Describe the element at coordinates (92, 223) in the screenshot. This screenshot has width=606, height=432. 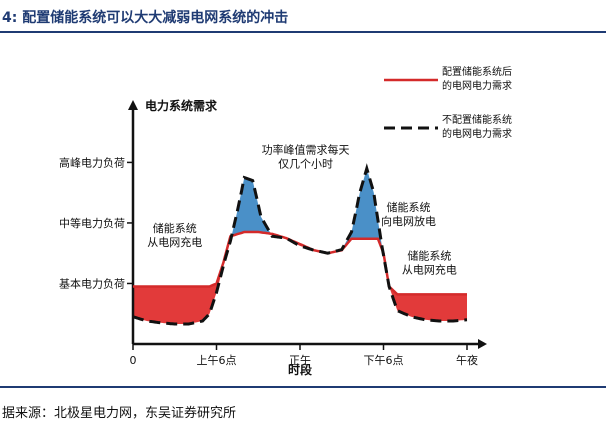
I see `y-tick-label: 中等电力负荷` at that location.